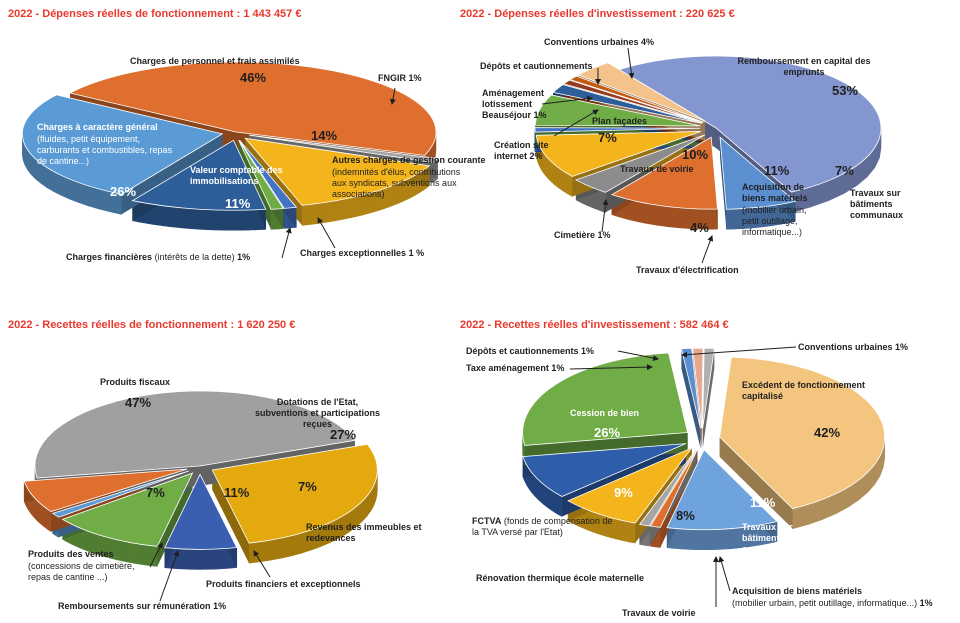  Describe the element at coordinates (611, 367) in the screenshot. I see `leader-taxe` at that location.